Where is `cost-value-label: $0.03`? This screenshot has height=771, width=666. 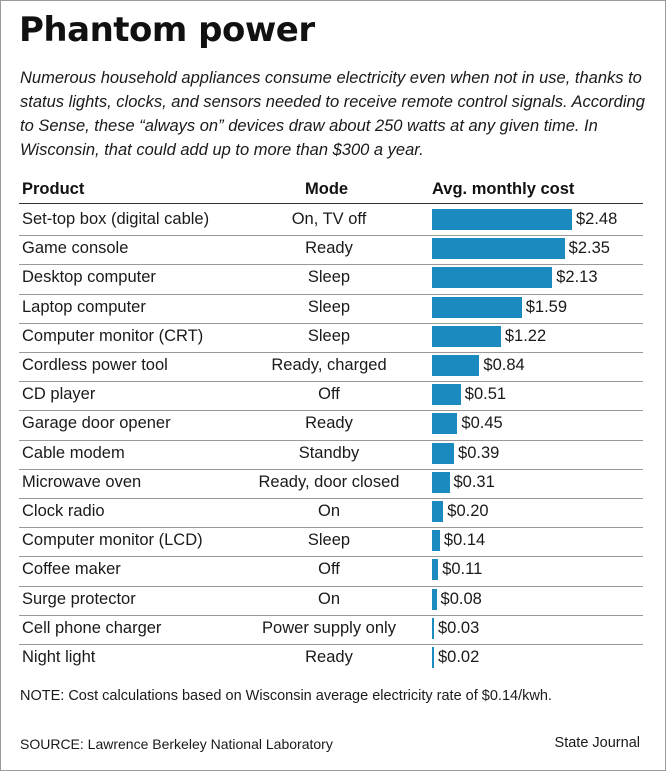
cost-value-label: $0.03 is located at coordinates (459, 627).